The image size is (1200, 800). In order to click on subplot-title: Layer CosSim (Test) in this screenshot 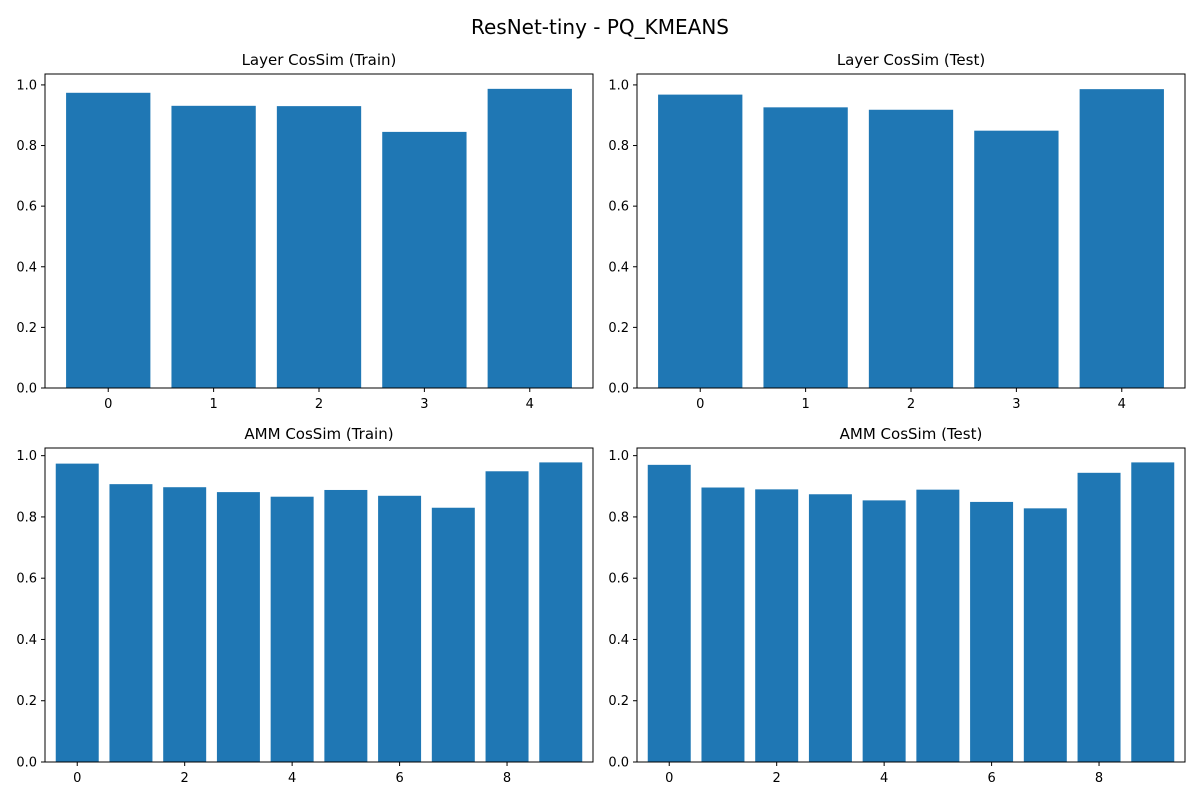, I will do `click(911, 60)`.